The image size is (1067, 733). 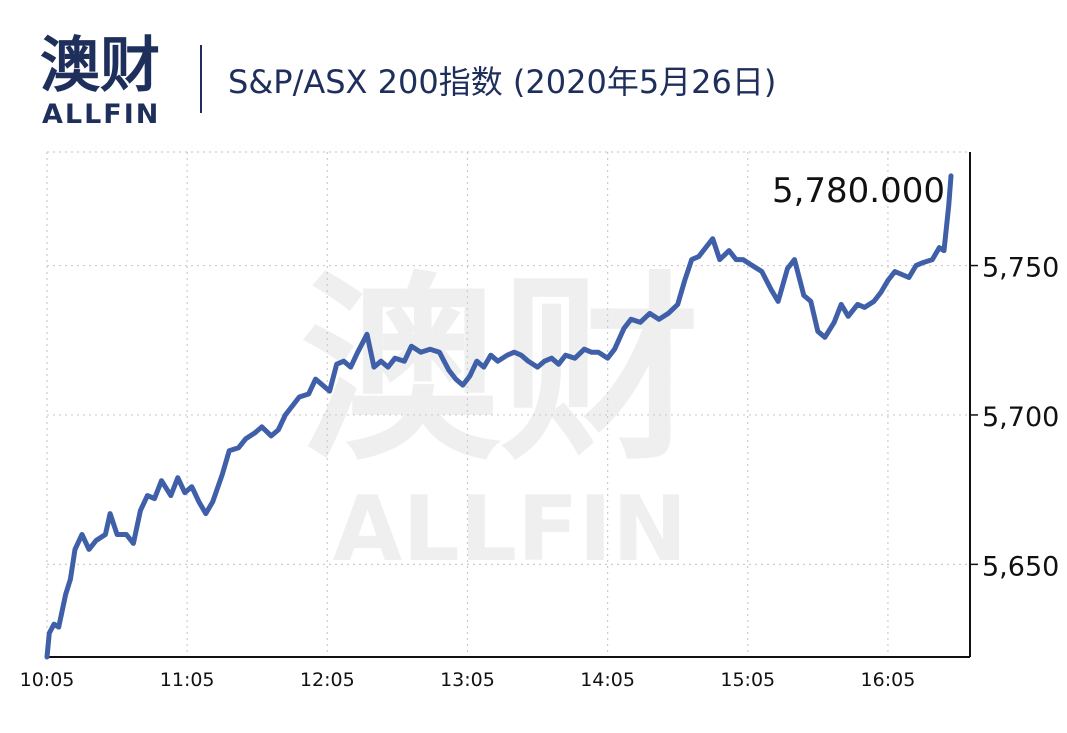 What do you see at coordinates (858, 191) in the screenshot?
I see `last-value-label: 5,780.000` at bounding box center [858, 191].